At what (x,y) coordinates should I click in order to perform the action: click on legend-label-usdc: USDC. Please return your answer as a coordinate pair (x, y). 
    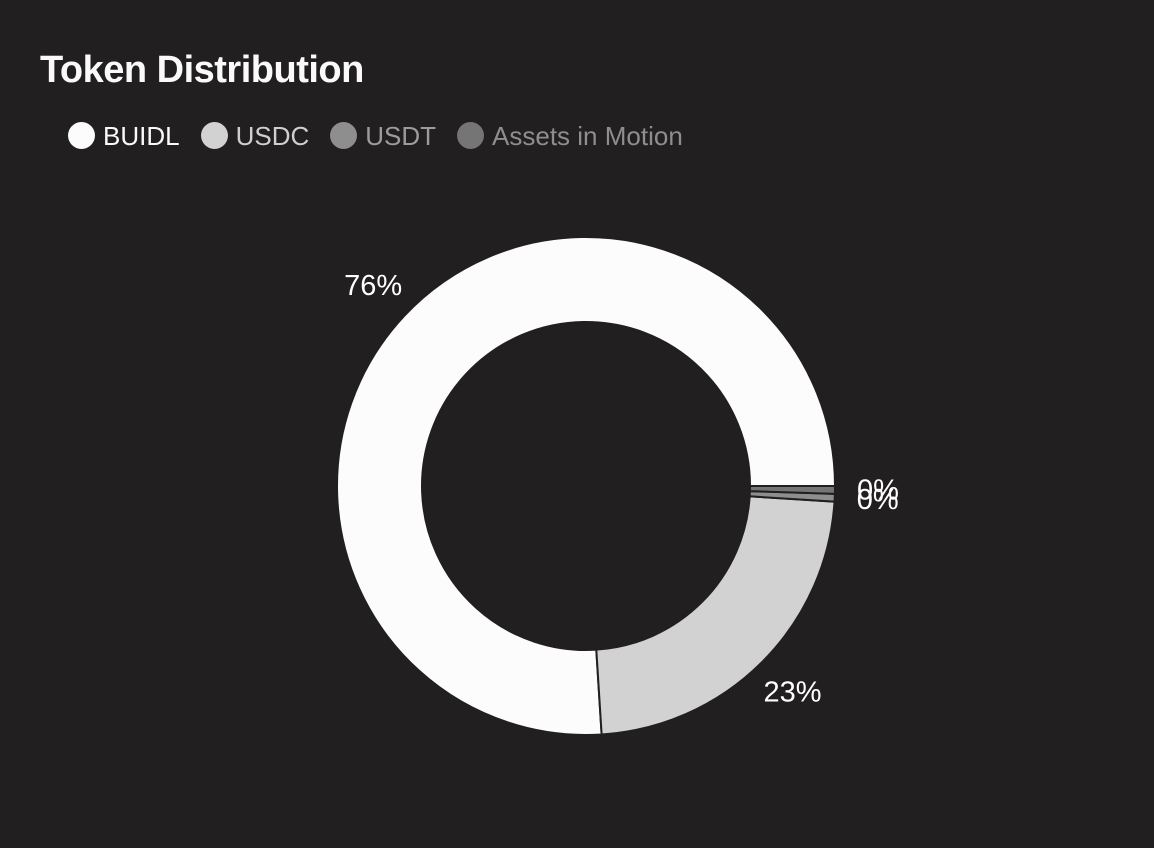
    Looking at the image, I should click on (272, 135).